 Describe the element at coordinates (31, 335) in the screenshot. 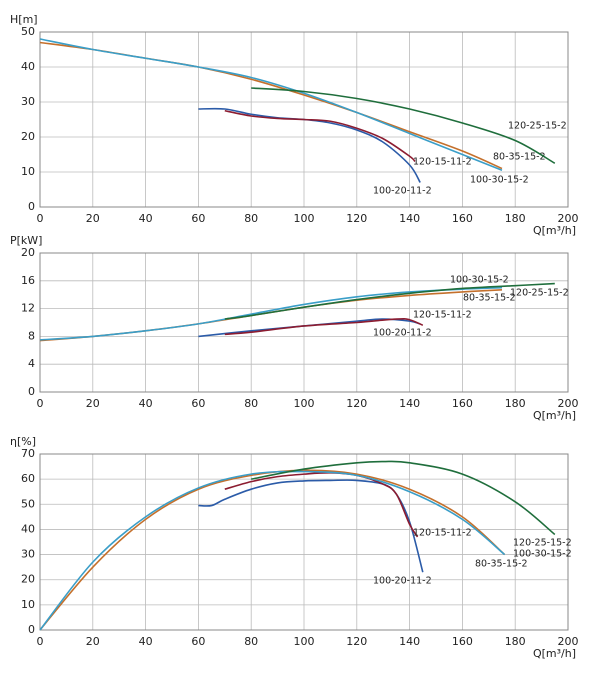

I see `y-tick-label: 8` at that location.